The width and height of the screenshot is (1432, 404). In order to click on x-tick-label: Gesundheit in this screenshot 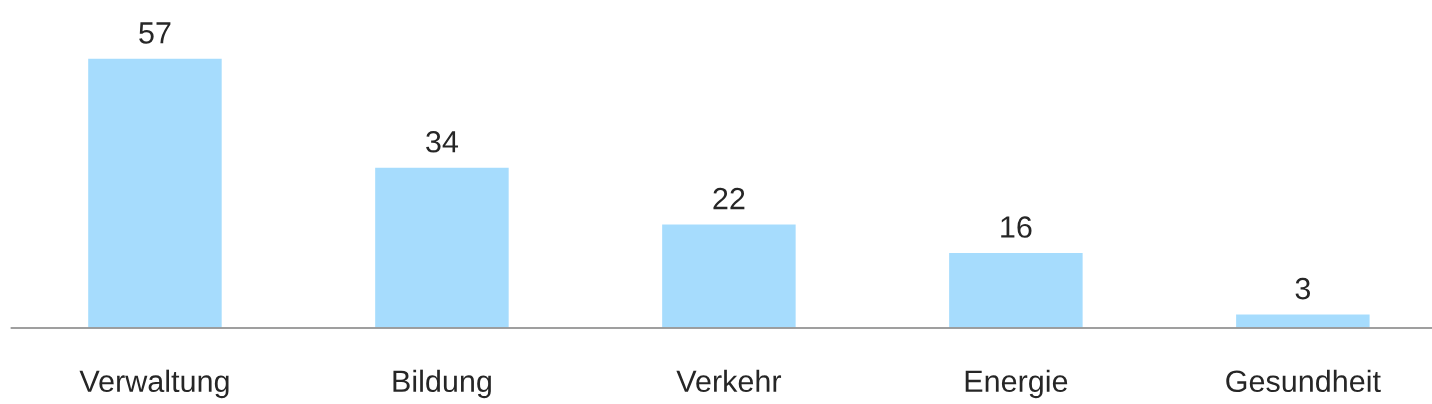, I will do `click(1303, 381)`.